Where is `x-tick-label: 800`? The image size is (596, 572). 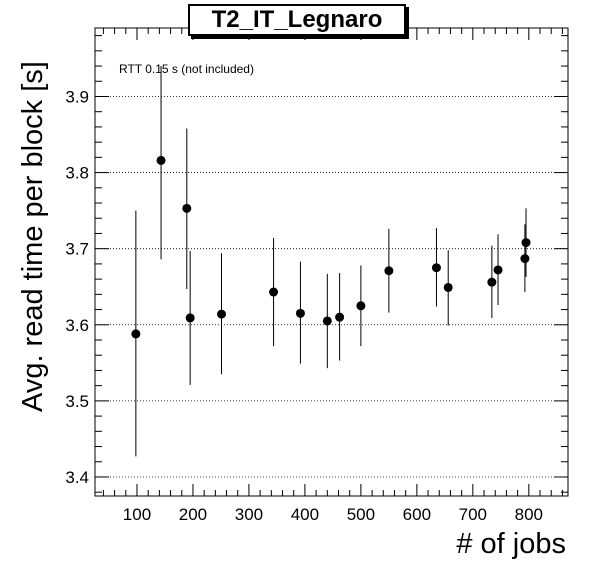 x-tick-label: 800 is located at coordinates (529, 514).